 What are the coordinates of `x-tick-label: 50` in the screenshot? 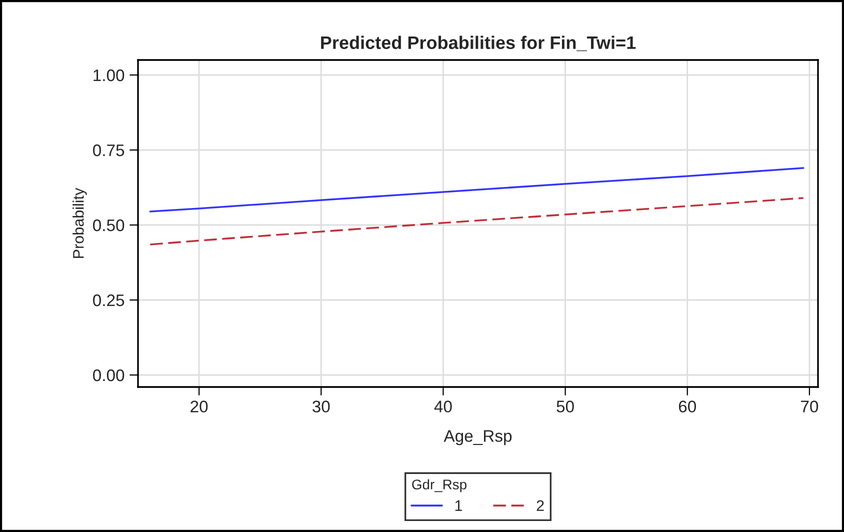 It's located at (565, 406).